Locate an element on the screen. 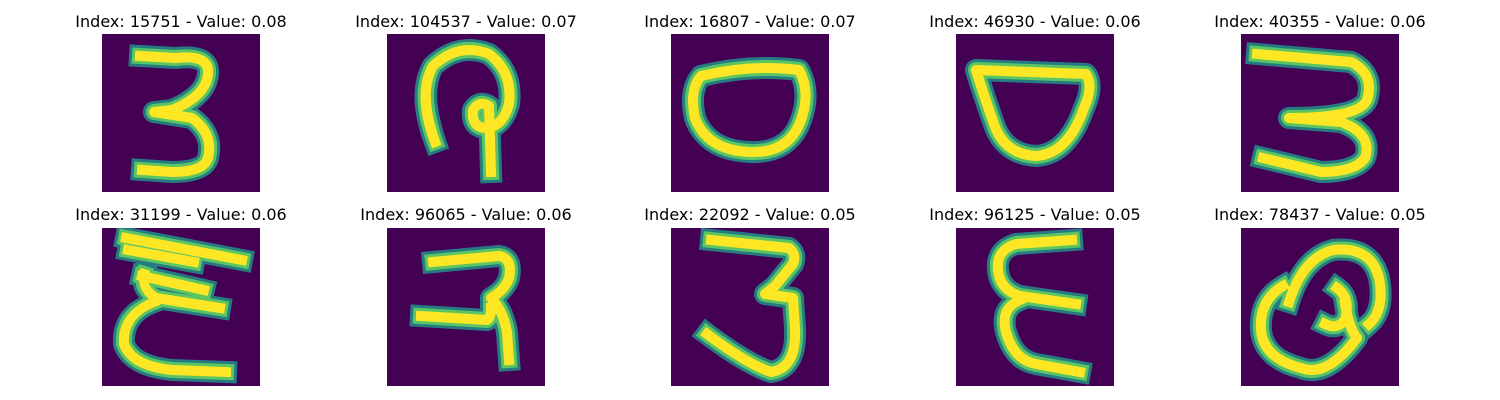 This screenshot has height=400, width=1500. panel-1: Index: 15751 - Value: 0.08 is located at coordinates (181, 102).